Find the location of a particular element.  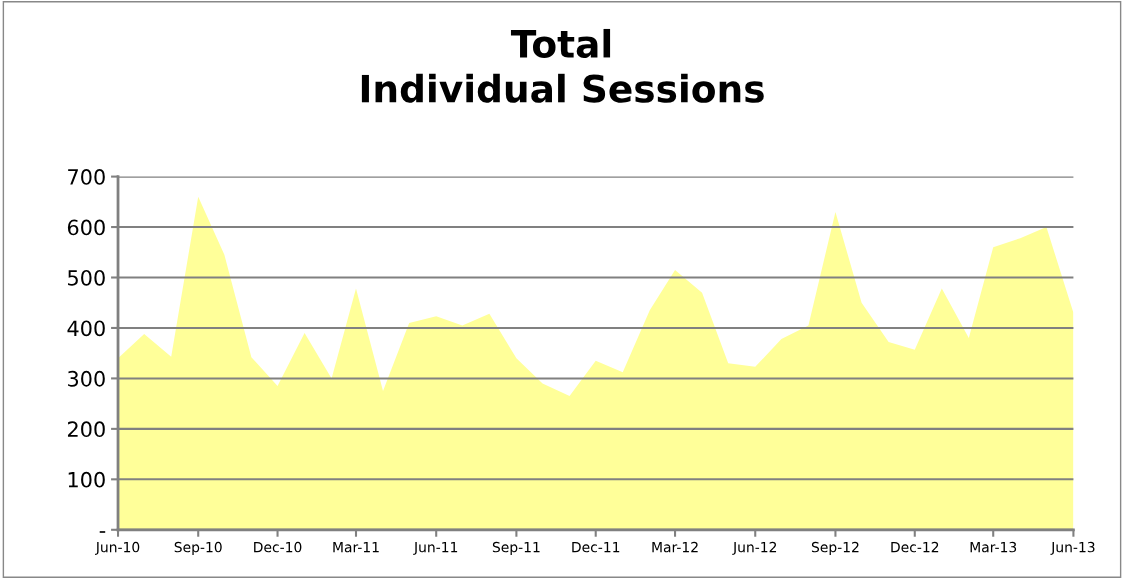

x-tick-label: Sep-12 is located at coordinates (835, 548).